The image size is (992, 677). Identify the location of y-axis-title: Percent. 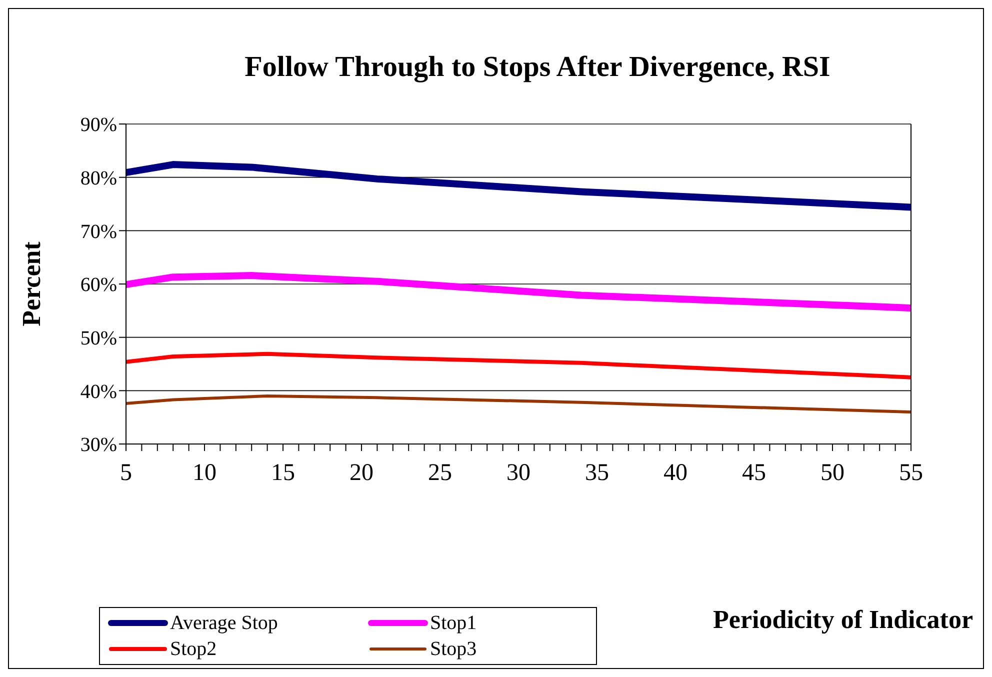
(31, 283).